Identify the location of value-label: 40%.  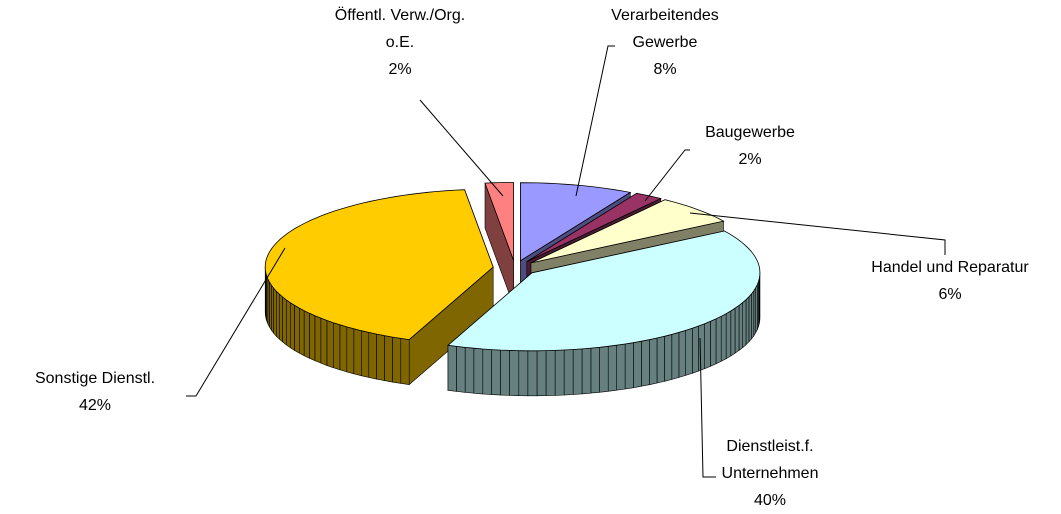
(770, 500).